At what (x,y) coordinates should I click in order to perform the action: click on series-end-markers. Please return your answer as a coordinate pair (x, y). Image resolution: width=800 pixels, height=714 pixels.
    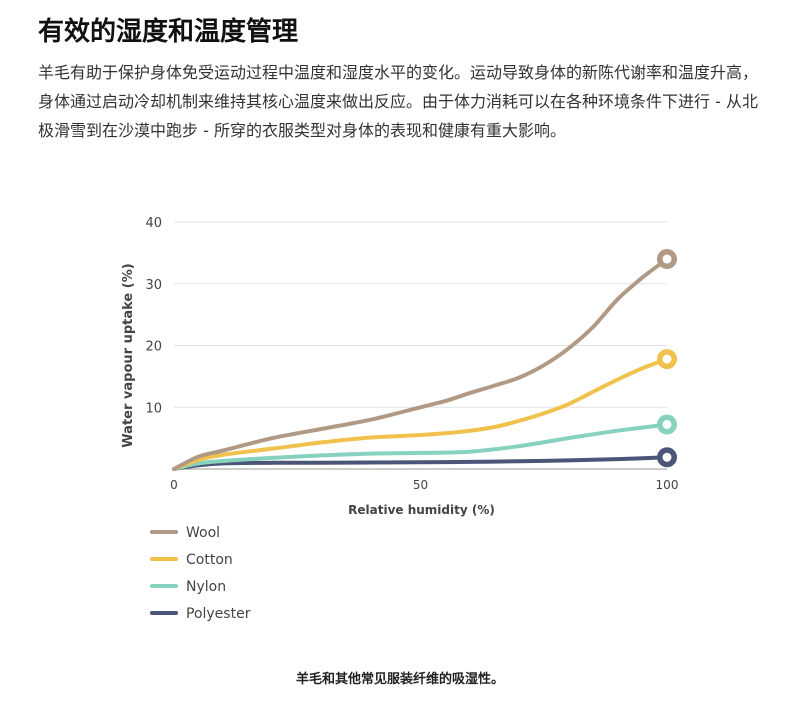
    Looking at the image, I should click on (667, 358).